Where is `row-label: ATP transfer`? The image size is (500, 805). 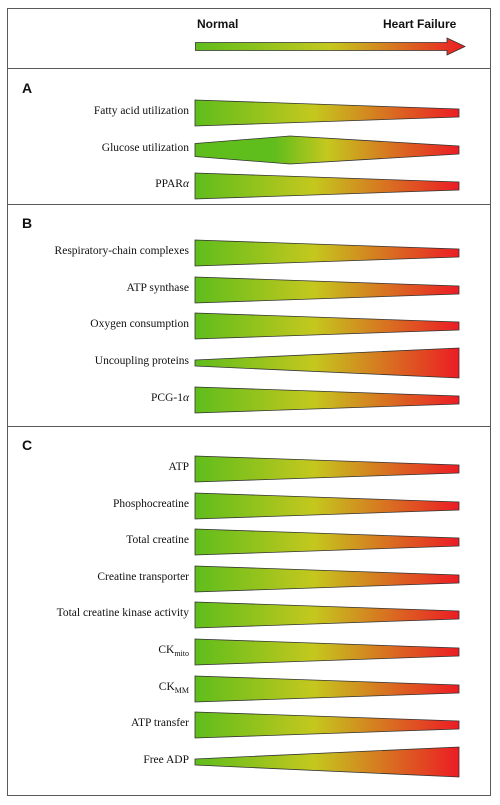 row-label: ATP transfer is located at coordinates (160, 723).